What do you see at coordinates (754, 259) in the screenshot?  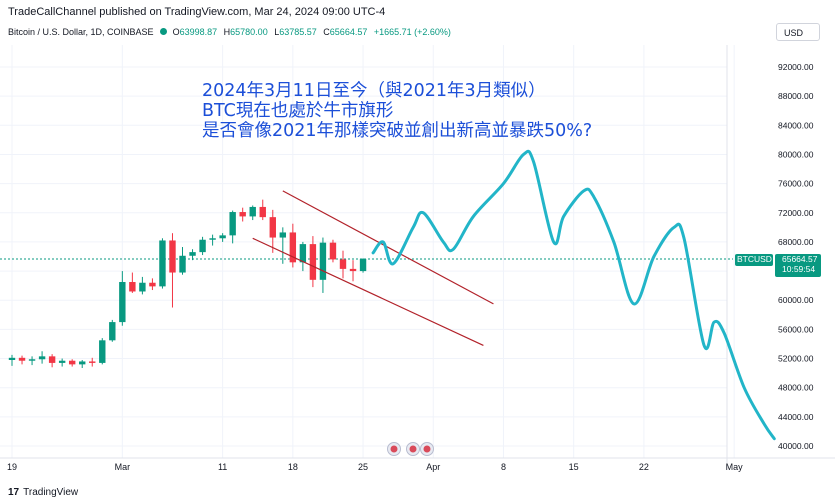 I see `last-price-symbol: BTCUSD` at bounding box center [754, 259].